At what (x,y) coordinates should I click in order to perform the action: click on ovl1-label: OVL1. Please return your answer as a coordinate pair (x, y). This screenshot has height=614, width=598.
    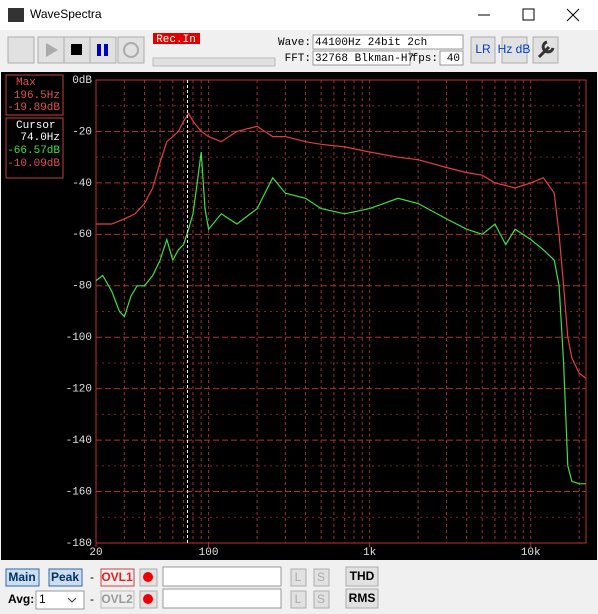
    Looking at the image, I should click on (117, 577).